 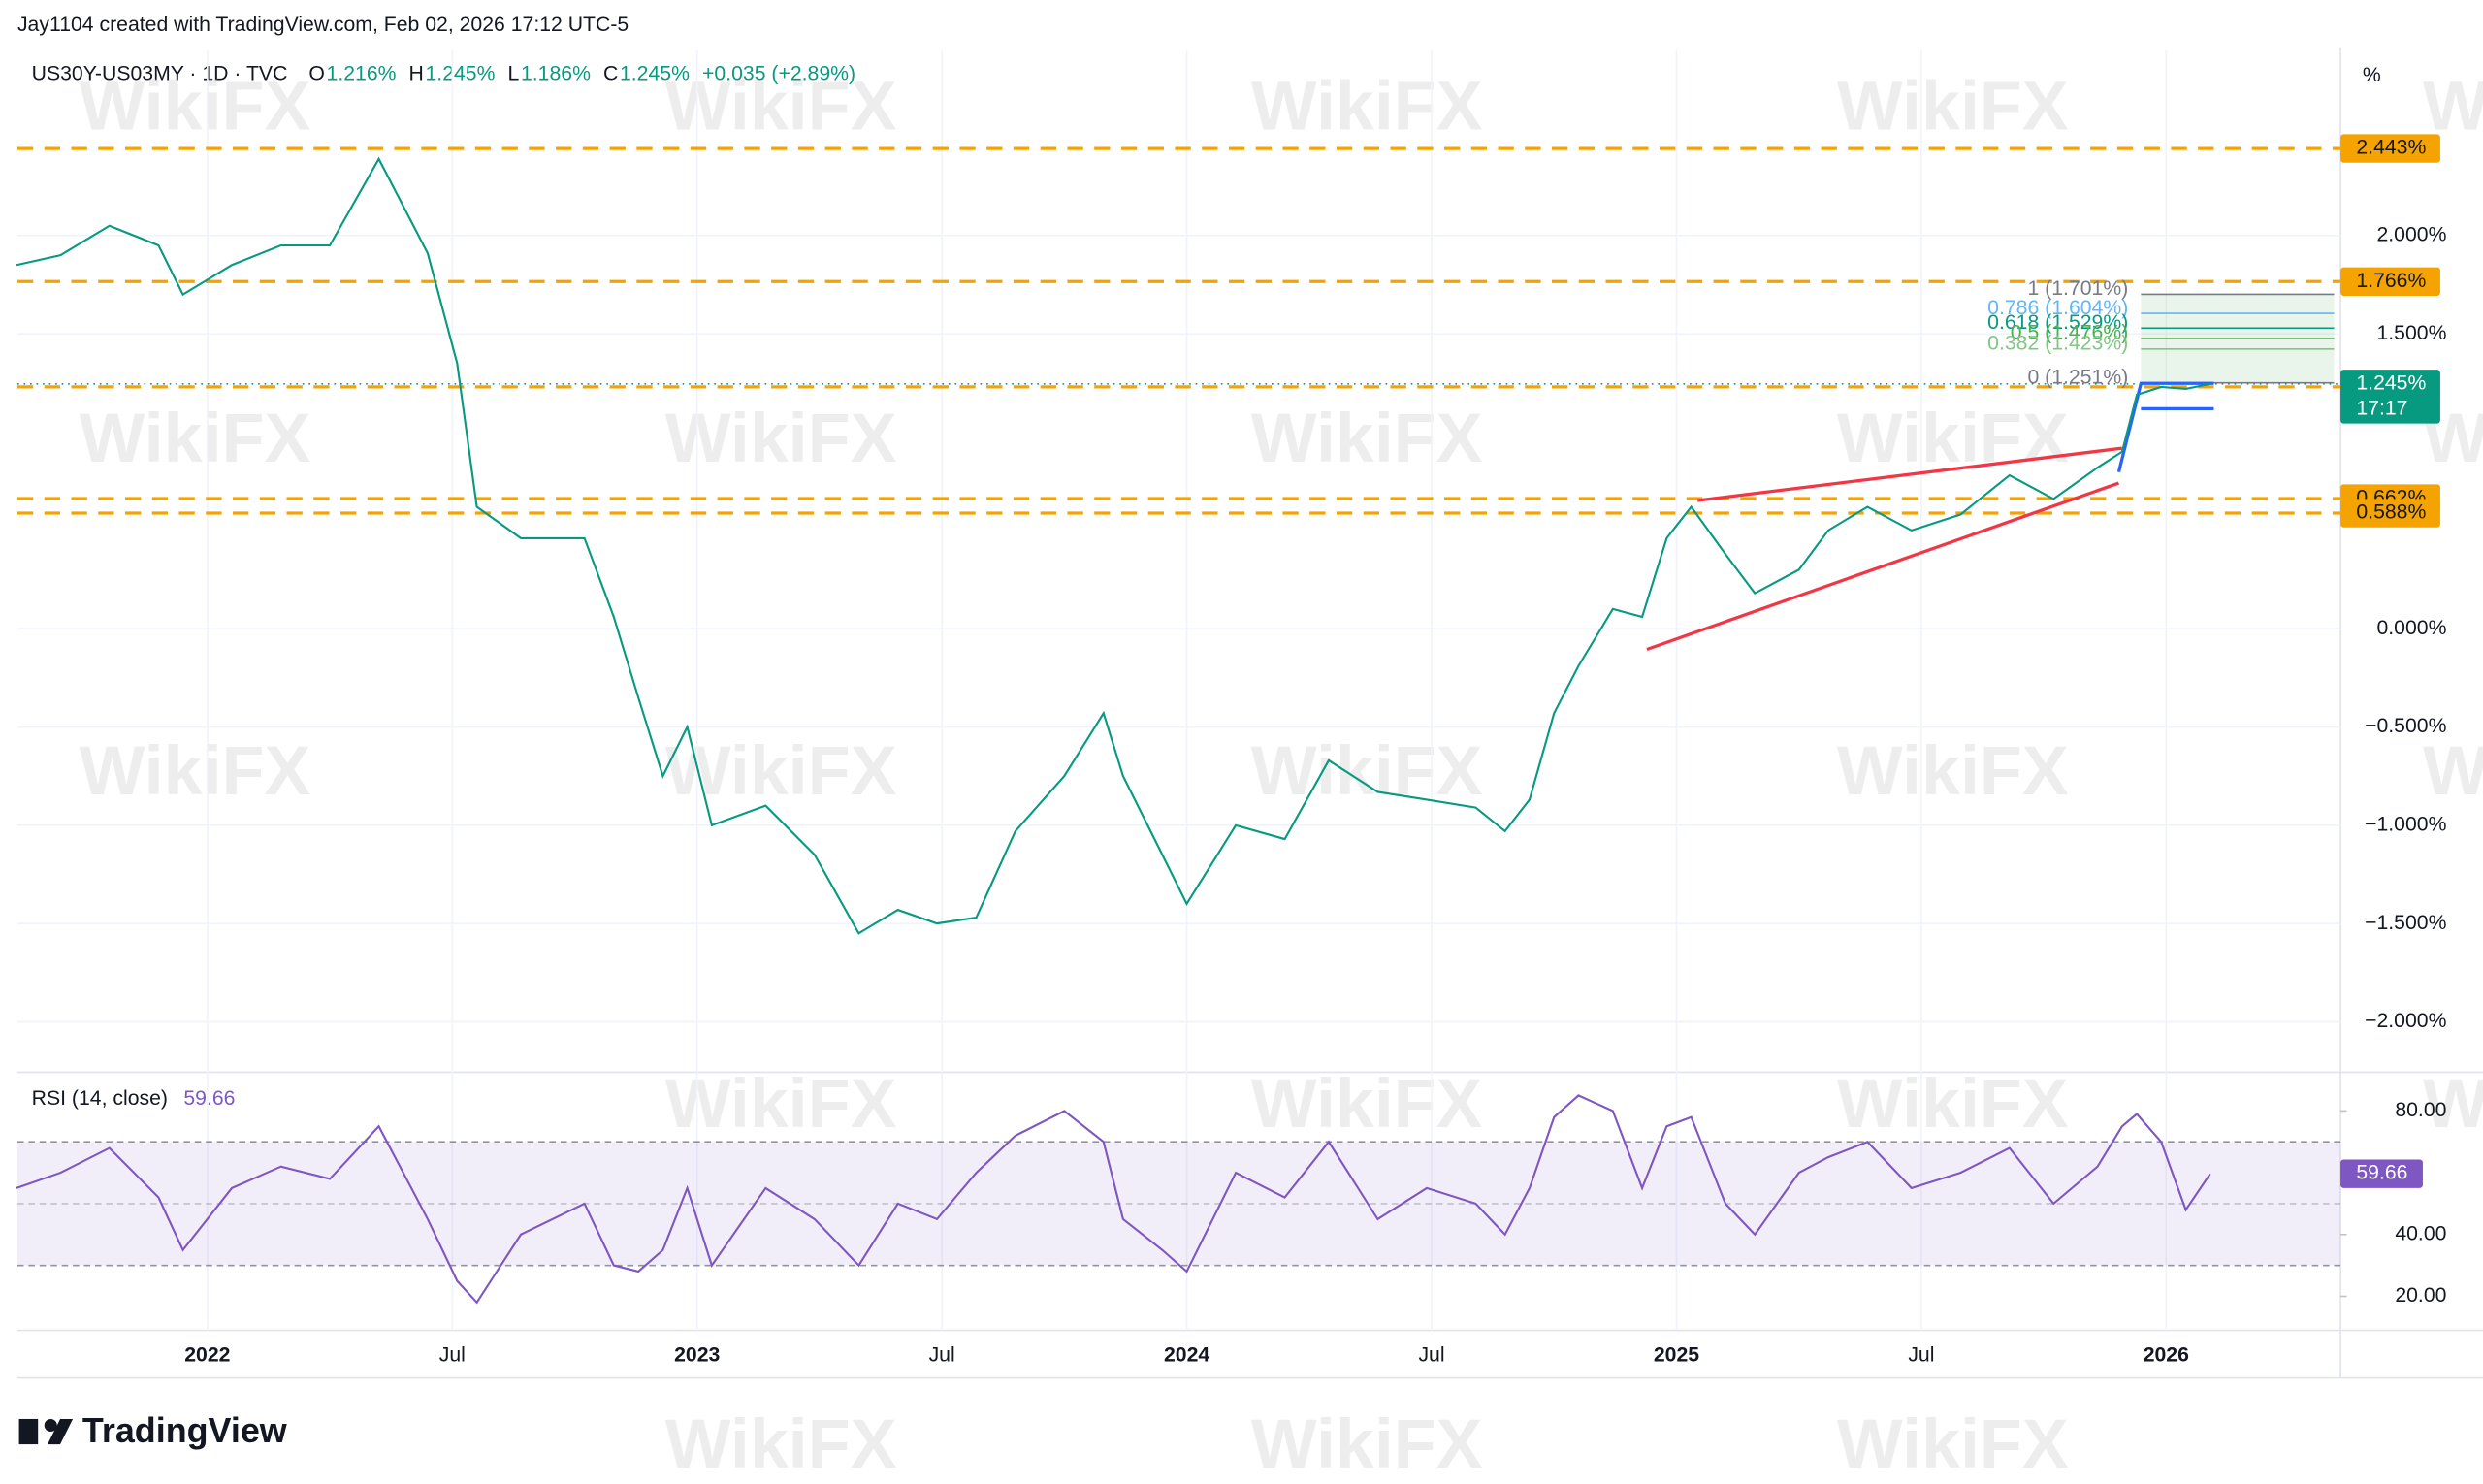 I want to click on series-line, so click(x=1114, y=1199).